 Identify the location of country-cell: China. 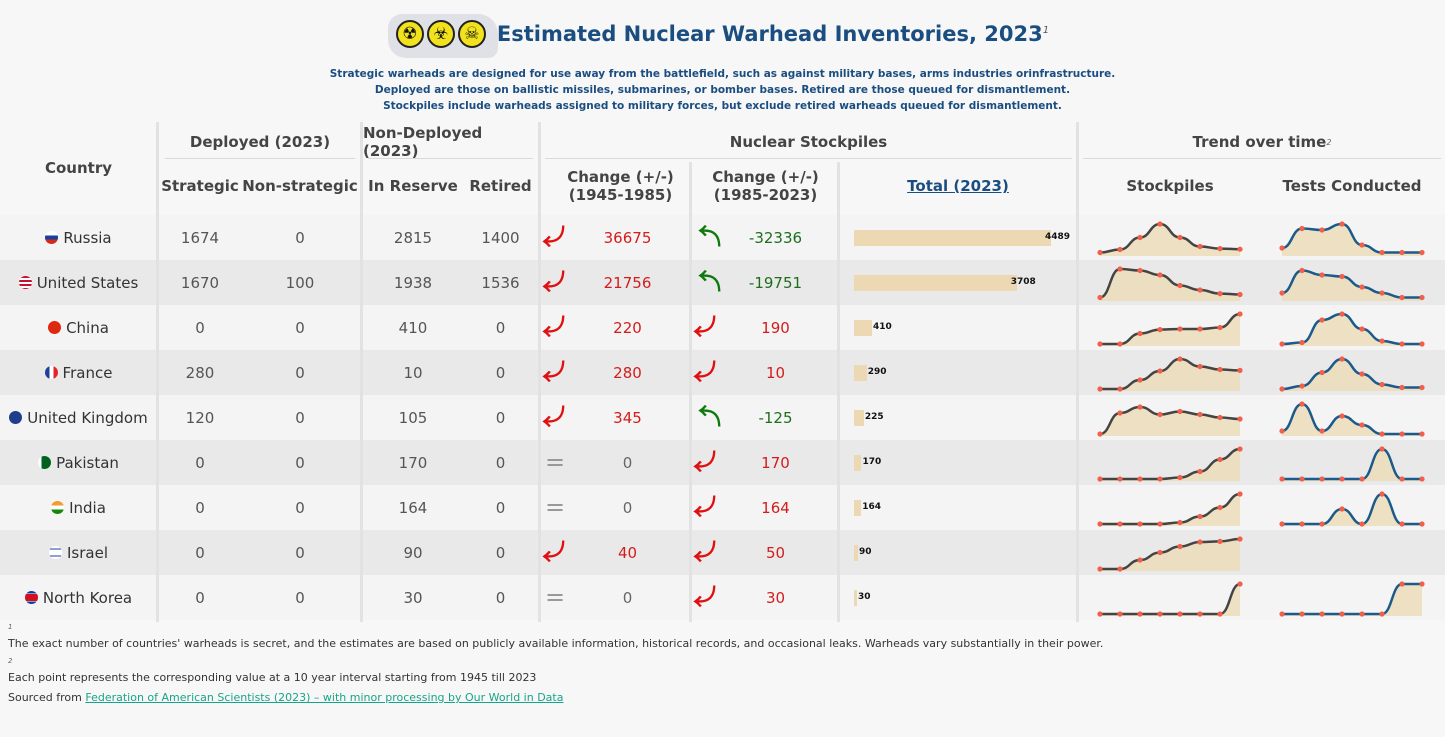
(78, 327).